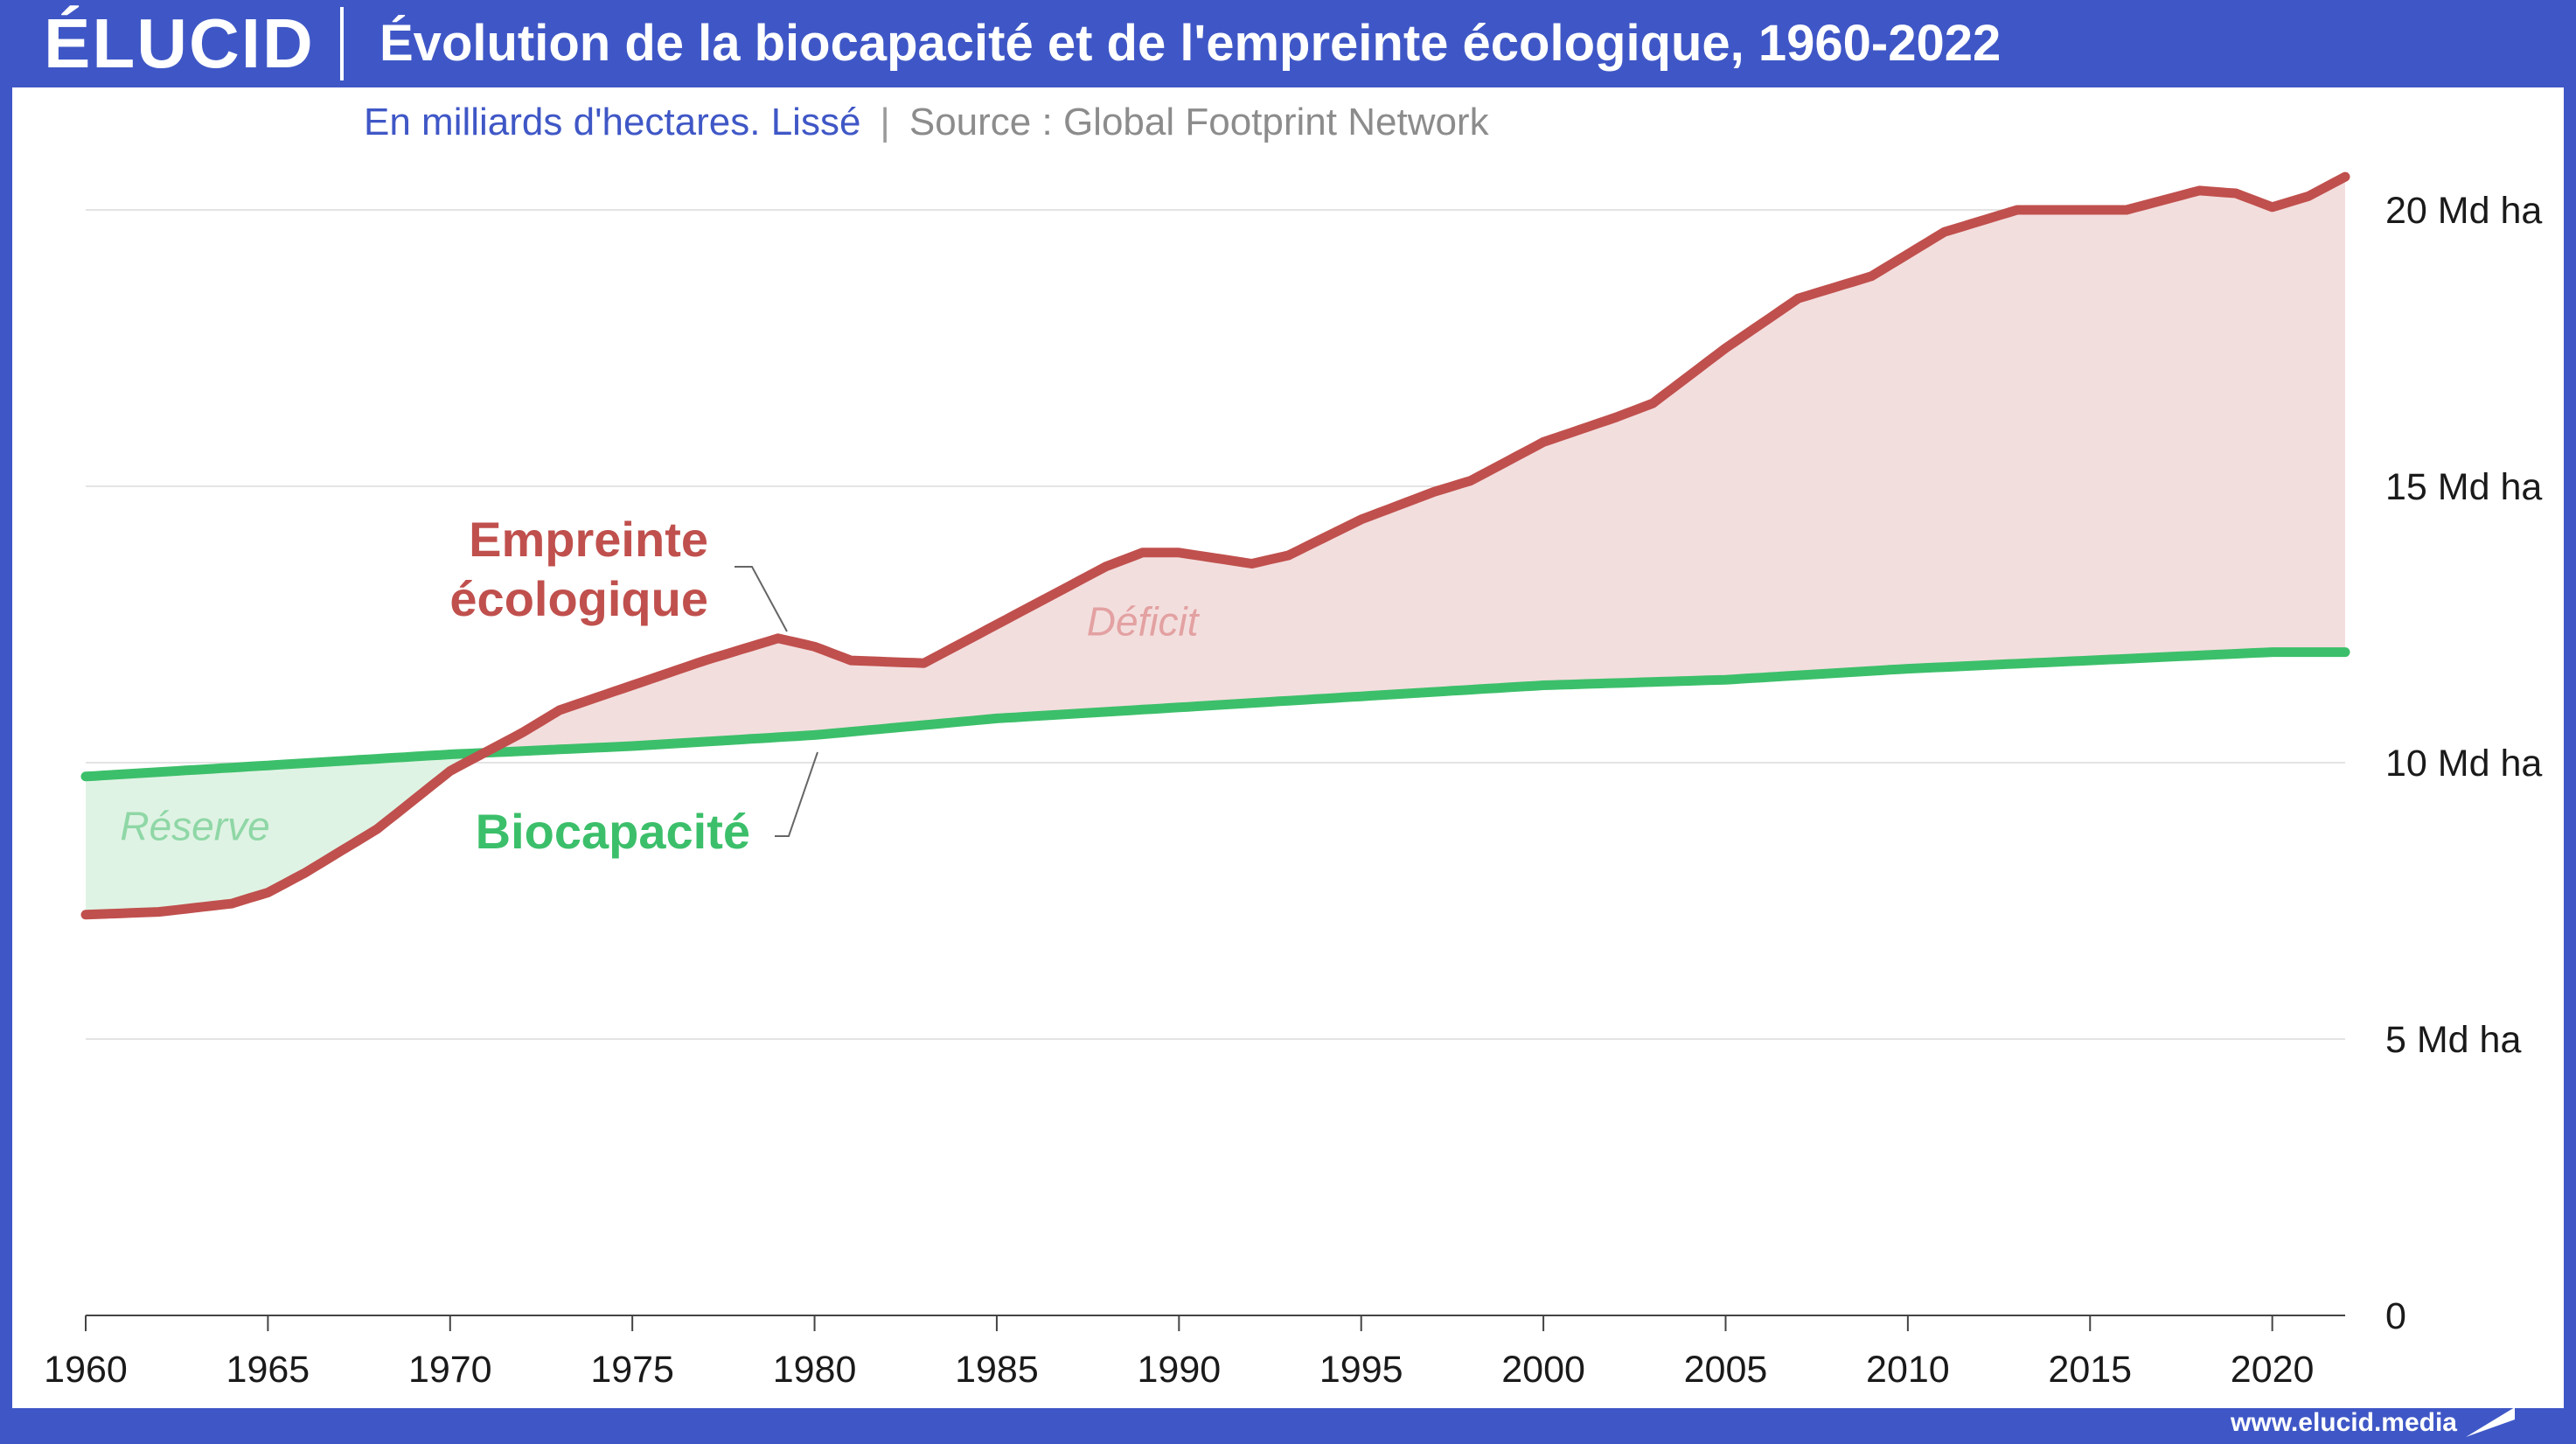 The image size is (2576, 1444). What do you see at coordinates (2344, 1422) in the screenshot?
I see `footer-url: www.elucid.media` at bounding box center [2344, 1422].